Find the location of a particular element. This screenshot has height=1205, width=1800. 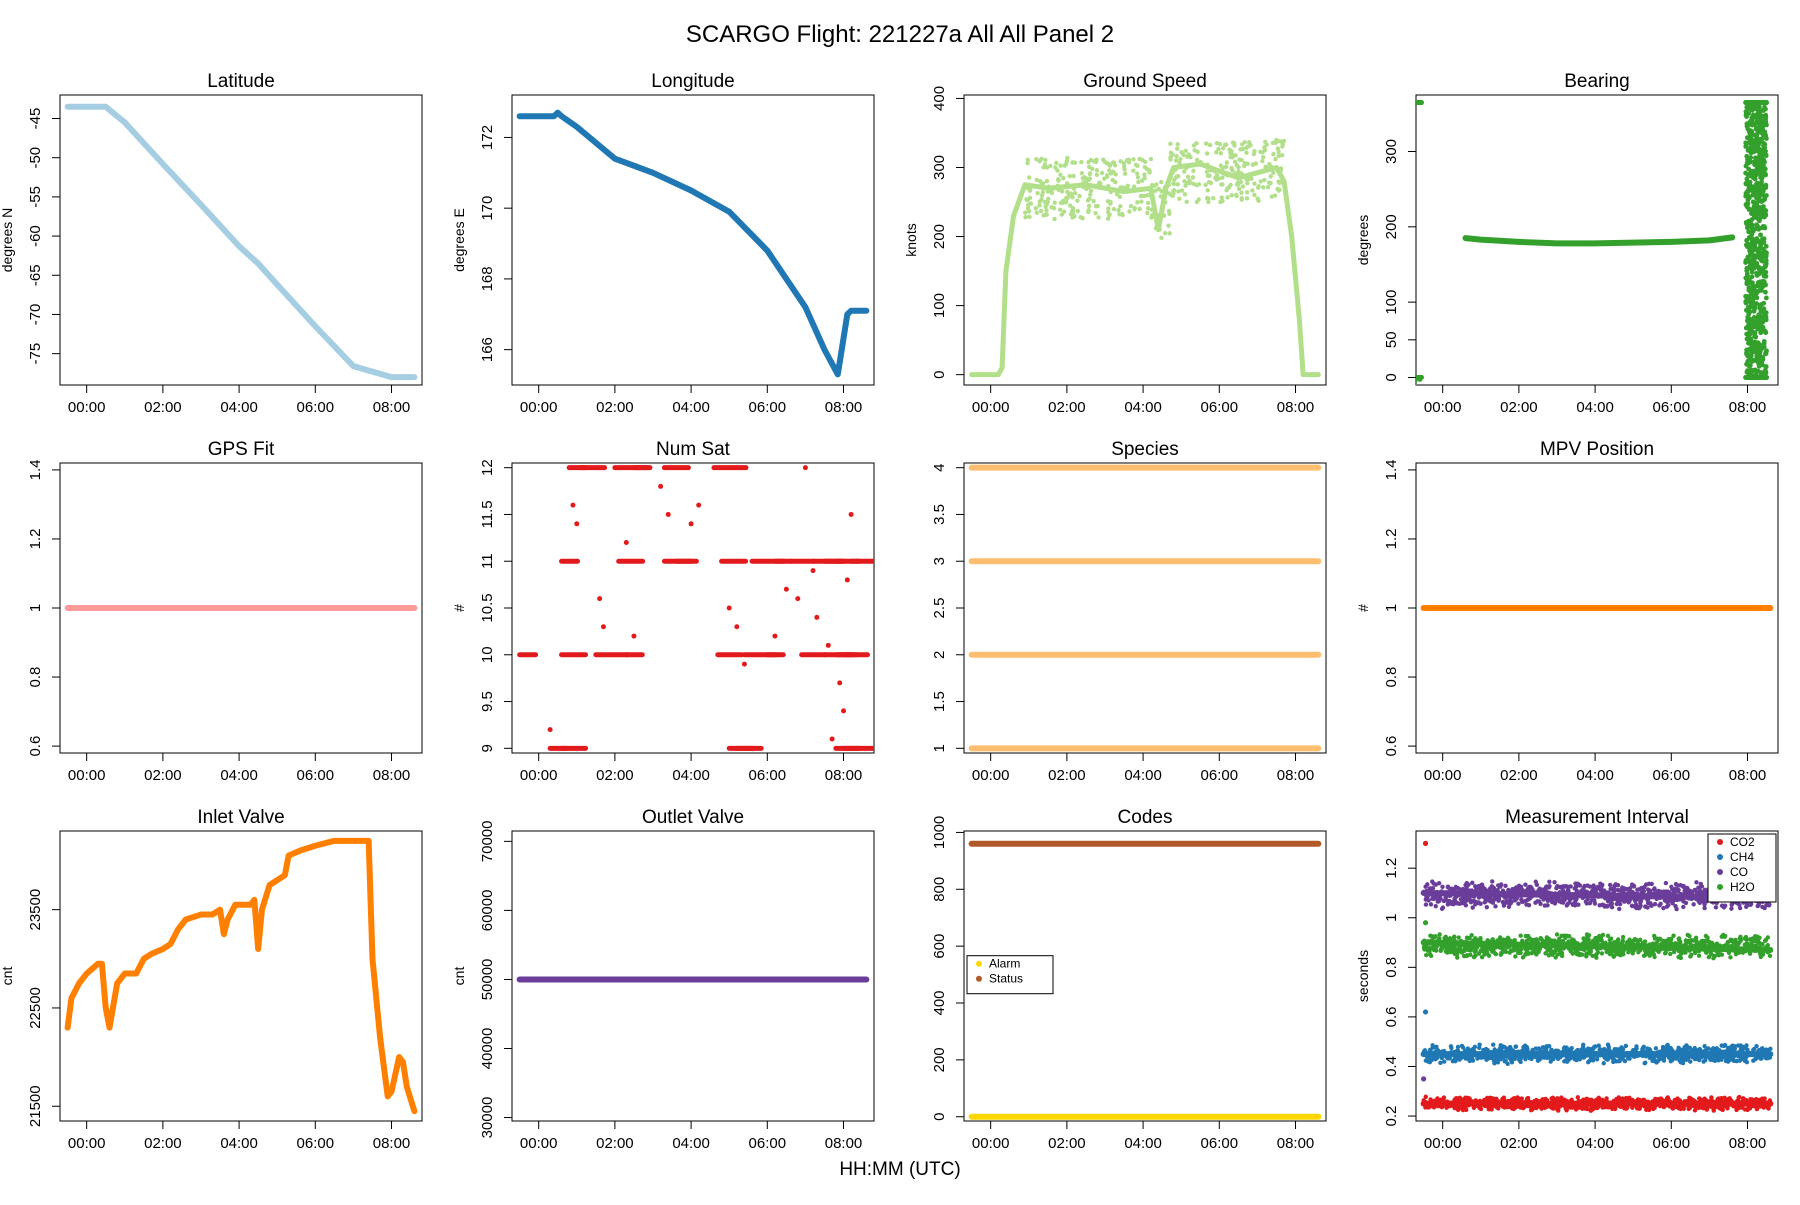

y-tick-label: 166 is located at coordinates (487, 349).